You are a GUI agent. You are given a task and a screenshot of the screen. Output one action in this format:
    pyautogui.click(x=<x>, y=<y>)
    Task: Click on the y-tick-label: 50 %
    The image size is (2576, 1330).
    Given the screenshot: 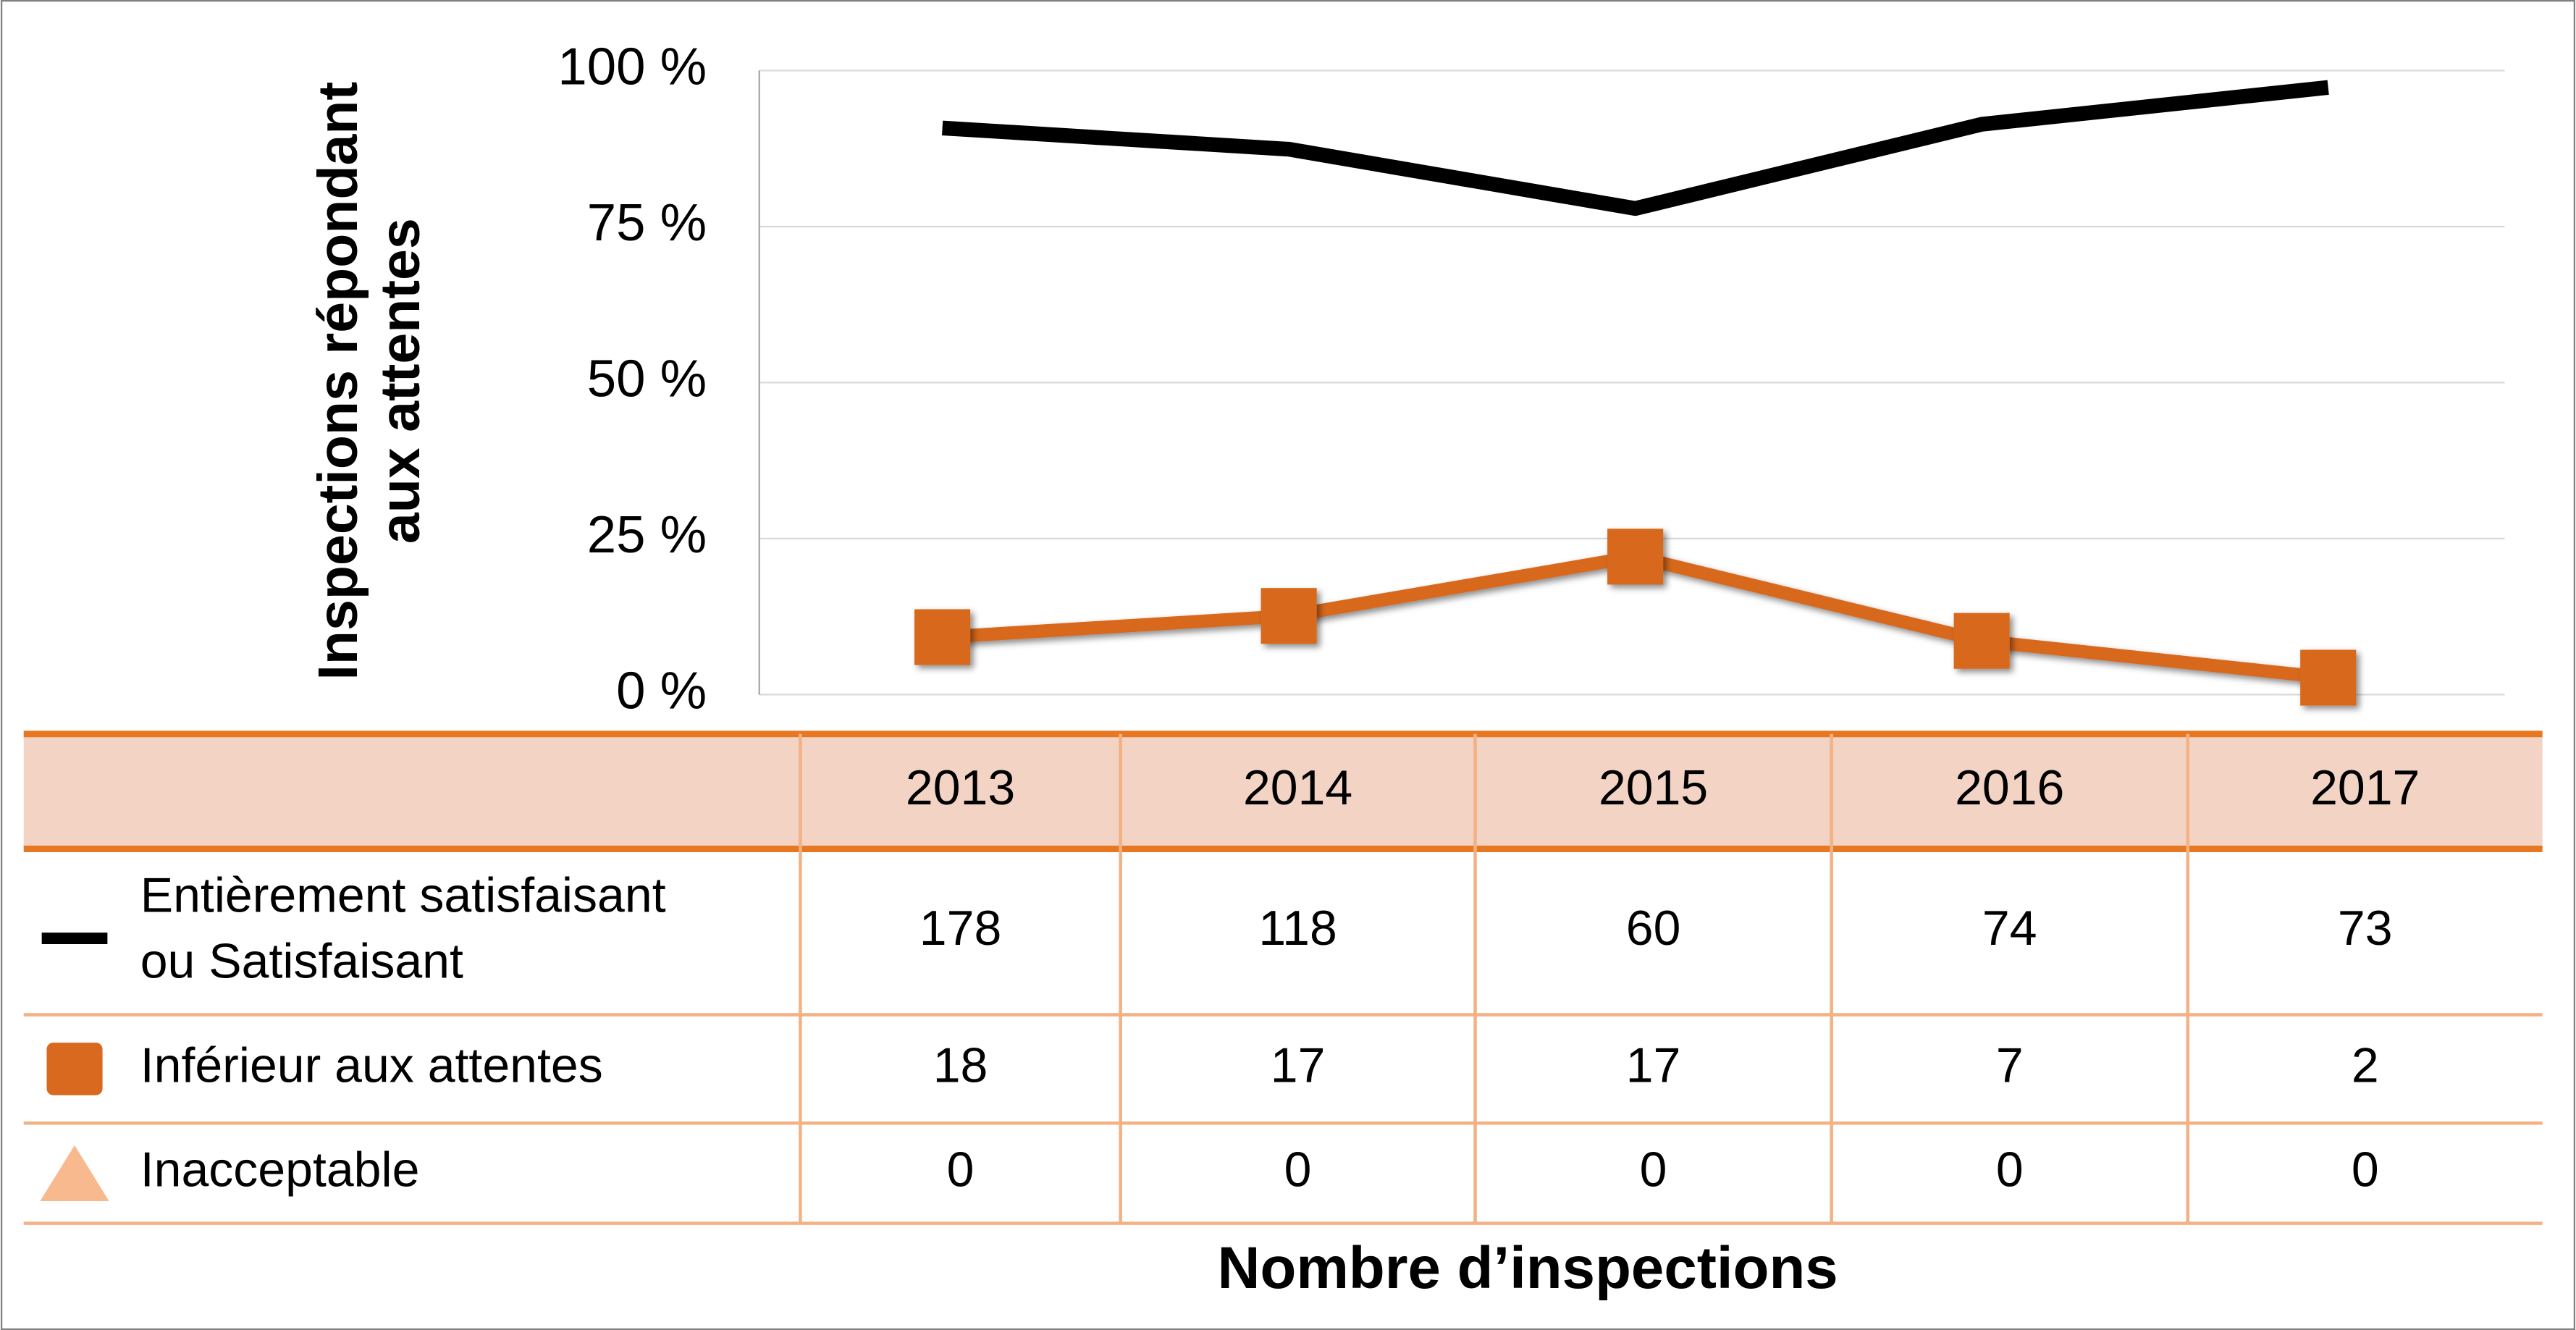 What is the action you would take?
    pyautogui.click(x=647, y=379)
    